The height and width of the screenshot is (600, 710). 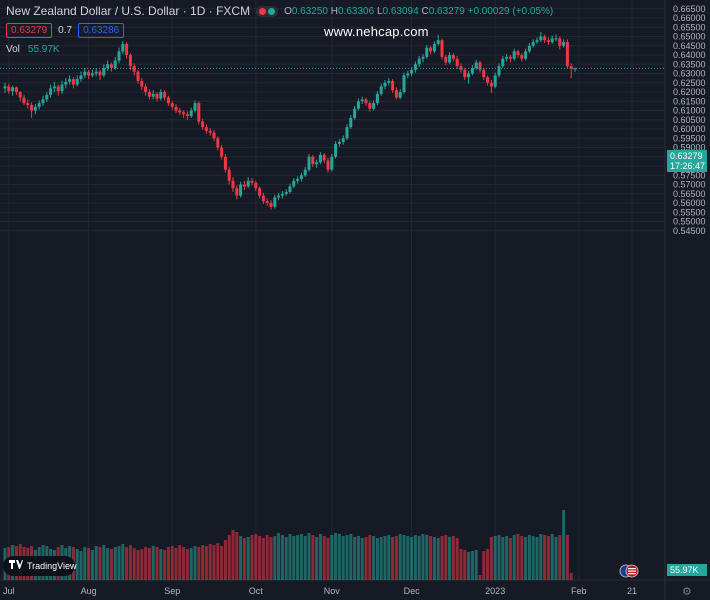 What do you see at coordinates (689, 37) in the screenshot?
I see `price-tick-label: 0.65000` at bounding box center [689, 37].